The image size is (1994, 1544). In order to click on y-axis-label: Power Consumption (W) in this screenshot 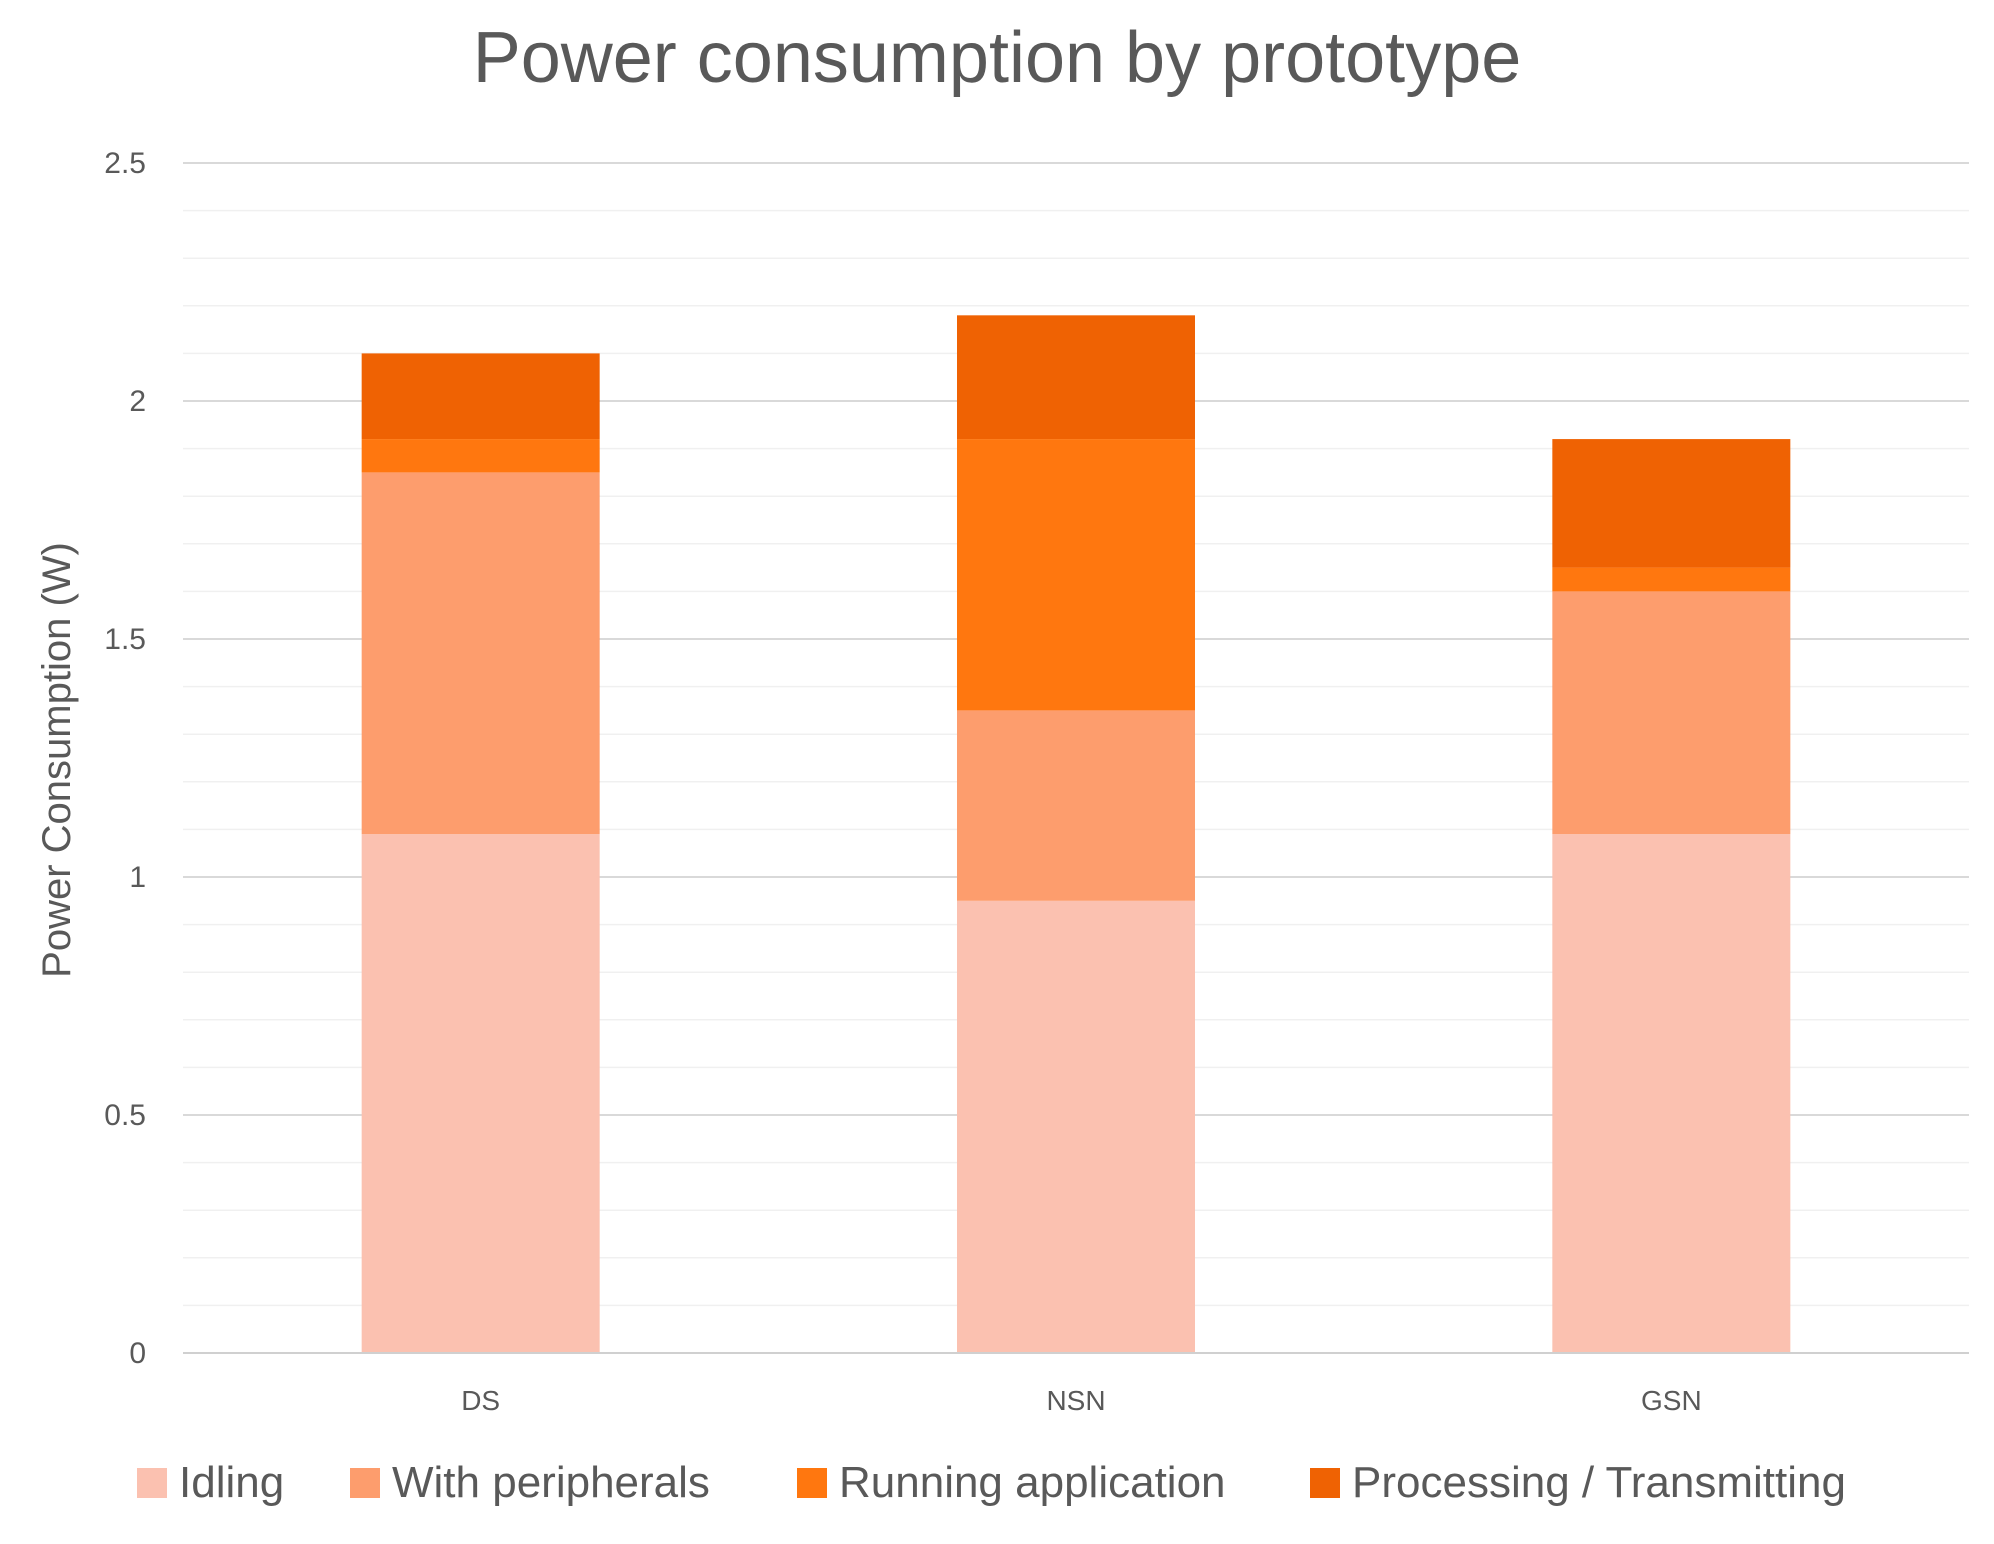, I will do `click(57, 760)`.